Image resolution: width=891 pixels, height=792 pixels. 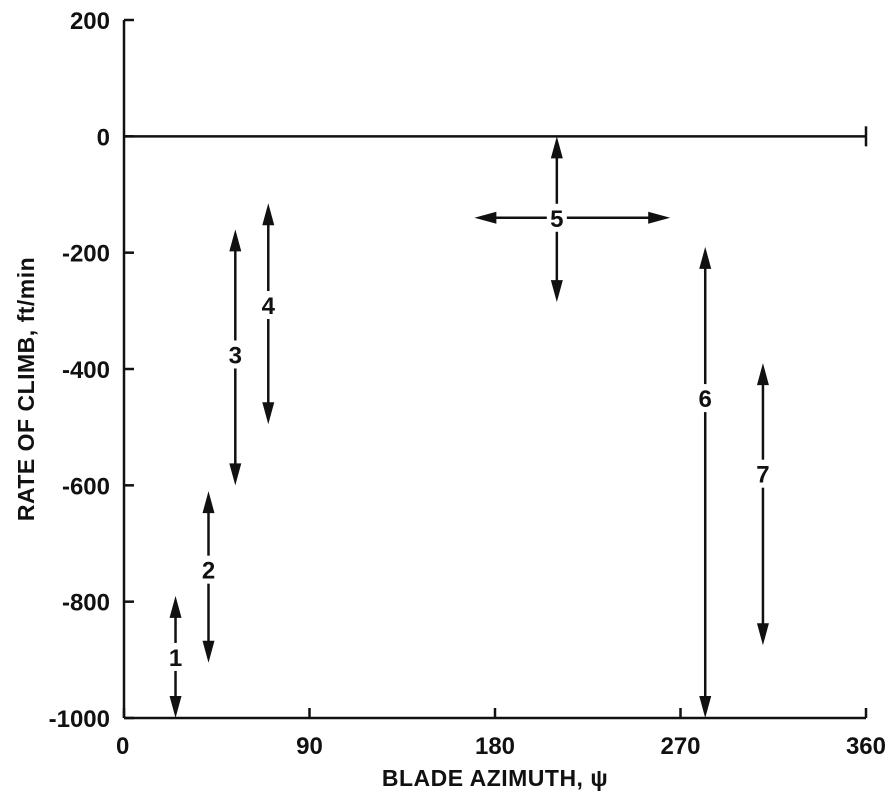 What do you see at coordinates (122, 746) in the screenshot?
I see `x-tick-label: 0` at bounding box center [122, 746].